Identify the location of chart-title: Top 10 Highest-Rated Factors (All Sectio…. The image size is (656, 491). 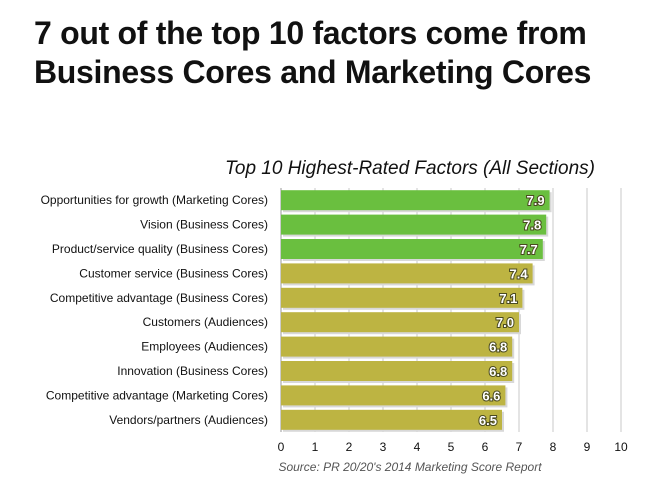
(410, 168).